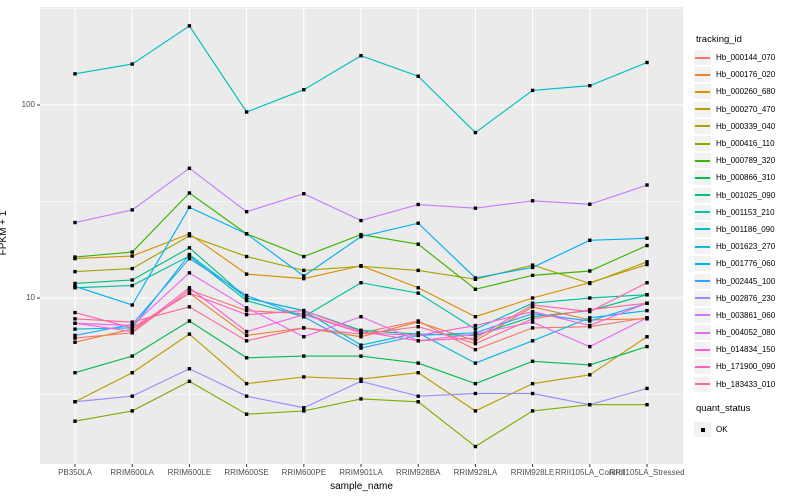  I want to click on quant-item-label: OK, so click(722, 430).